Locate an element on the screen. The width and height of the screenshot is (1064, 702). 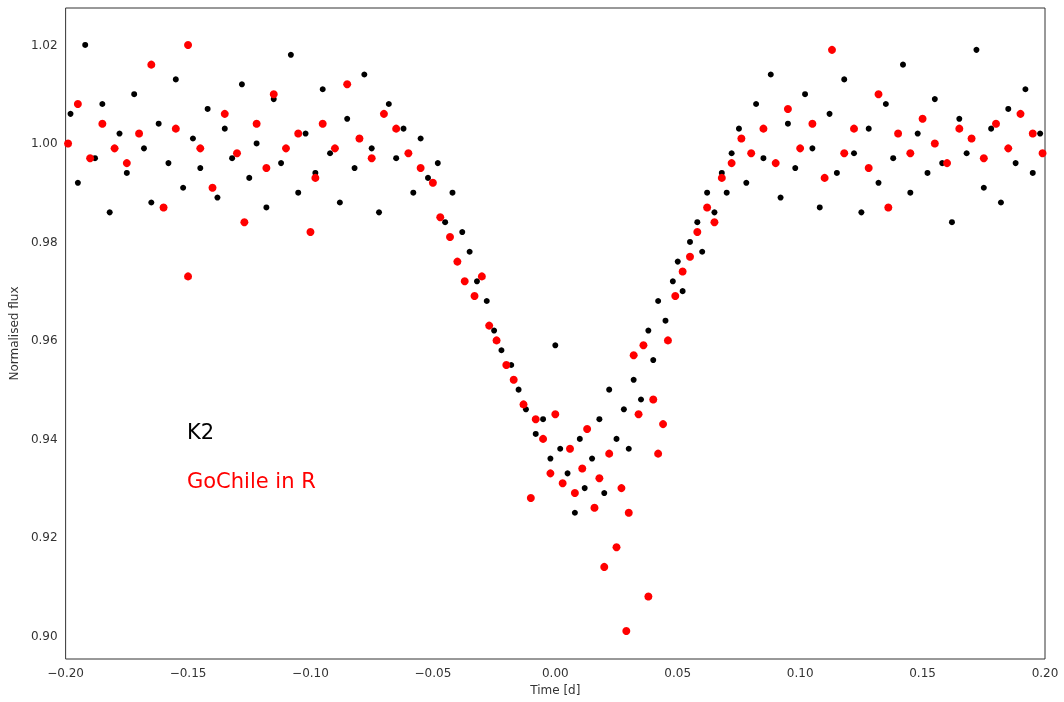
x-tick-label: −0.10 is located at coordinates (310, 673).